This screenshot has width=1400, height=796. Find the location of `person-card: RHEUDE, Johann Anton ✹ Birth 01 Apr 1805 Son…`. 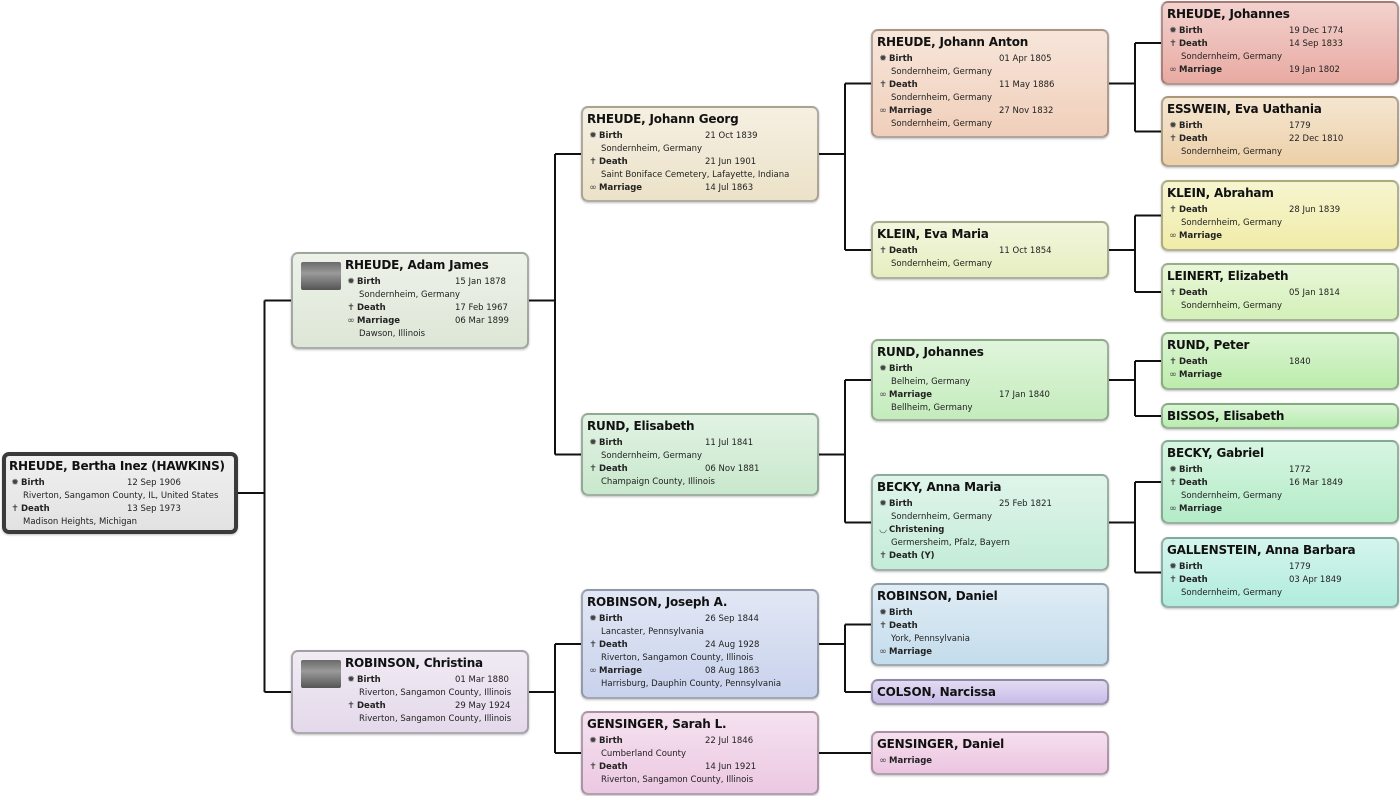

person-card: RHEUDE, Johann Anton ✹ Birth 01 Apr 1805 Son… is located at coordinates (990, 83).